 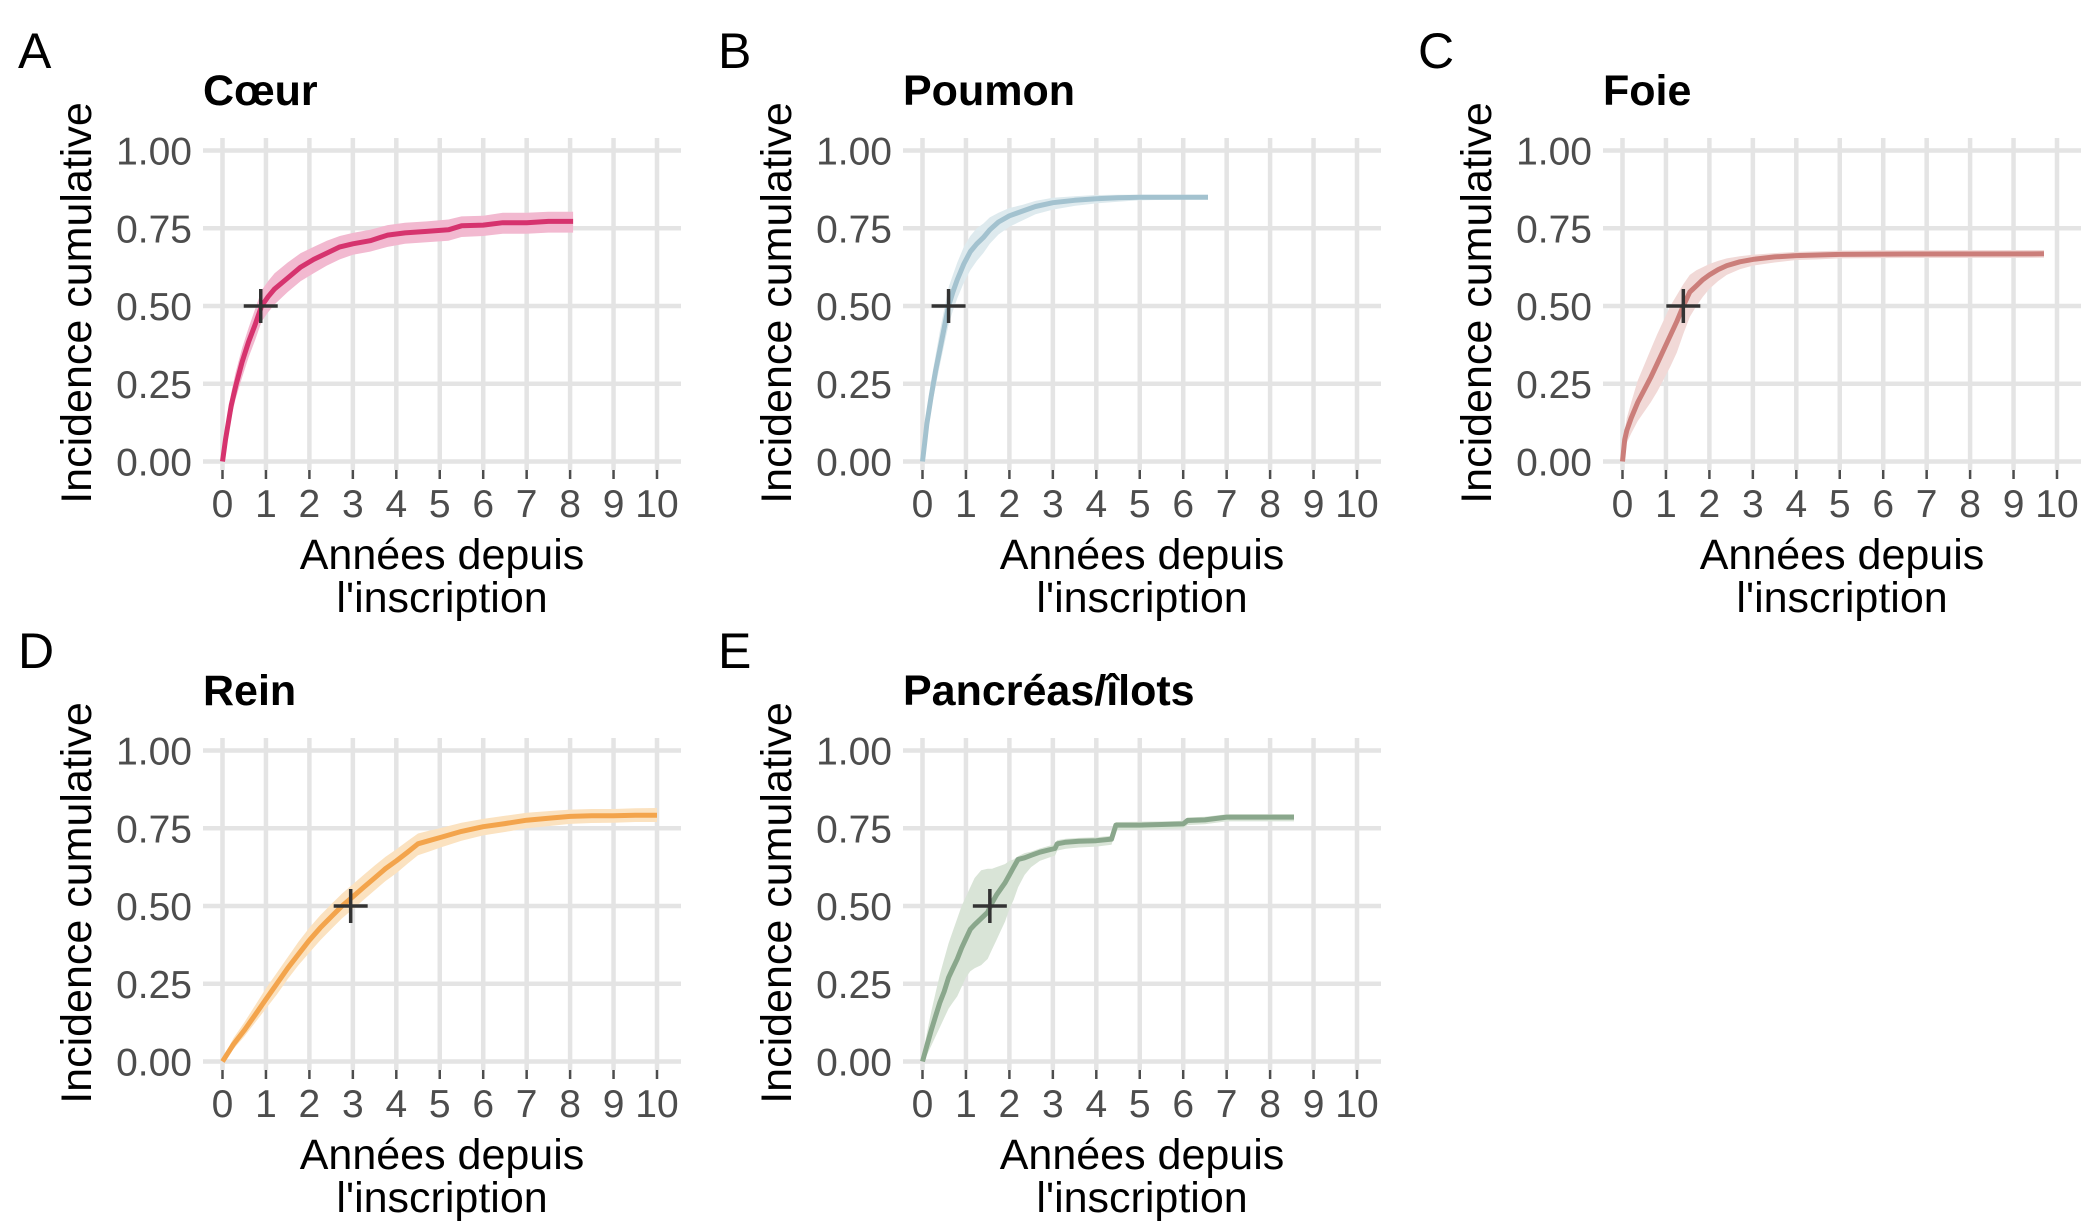 I want to click on panel-letter: A, so click(x=35, y=51).